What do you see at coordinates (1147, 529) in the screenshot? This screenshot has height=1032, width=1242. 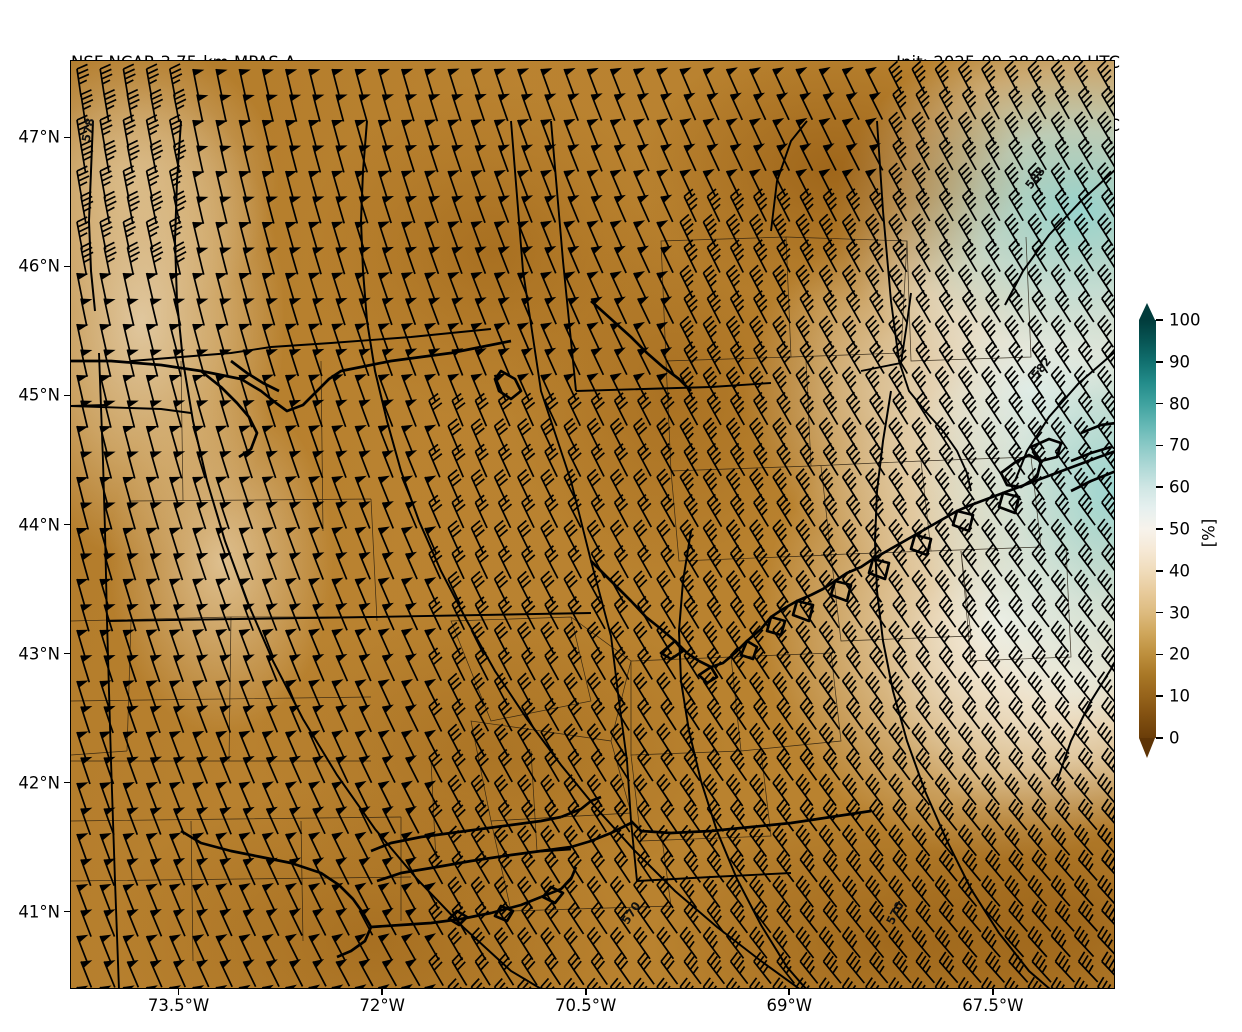 I see `colorbar-gradient` at bounding box center [1147, 529].